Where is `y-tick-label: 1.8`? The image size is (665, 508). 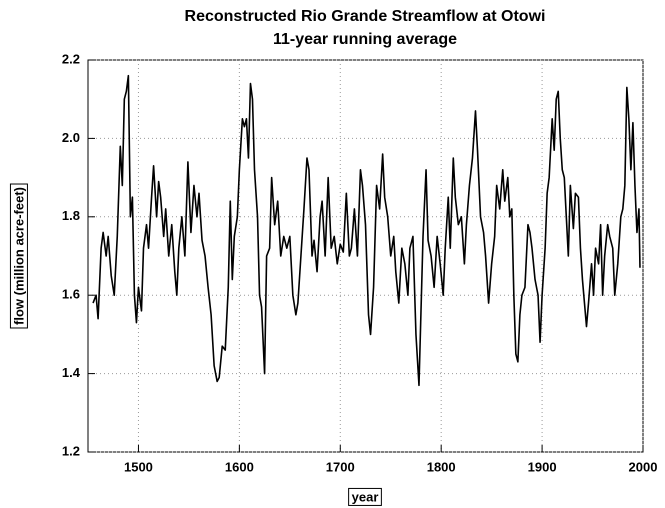
y-tick-label: 1.8 is located at coordinates (71, 215).